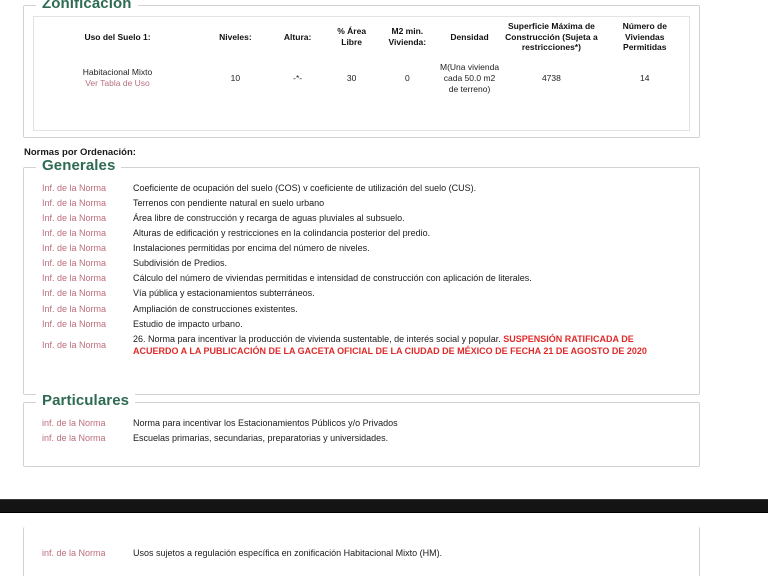  I want to click on normas-por-ordenacion-label: Normas por Ordenación:, so click(80, 152).